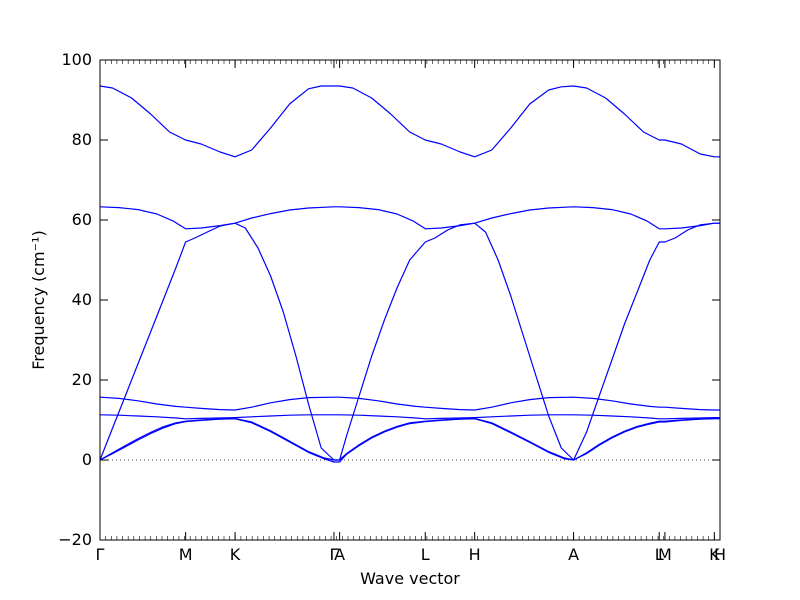 This screenshot has height=600, width=800. I want to click on x-tick-label-2: M, so click(186, 554).